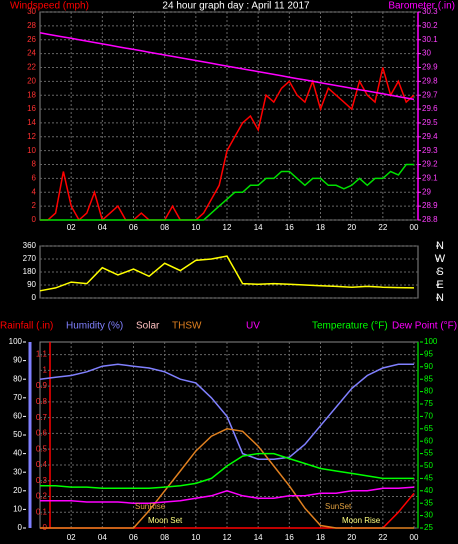  I want to click on y2-tick-label: 28.8, so click(430, 219).